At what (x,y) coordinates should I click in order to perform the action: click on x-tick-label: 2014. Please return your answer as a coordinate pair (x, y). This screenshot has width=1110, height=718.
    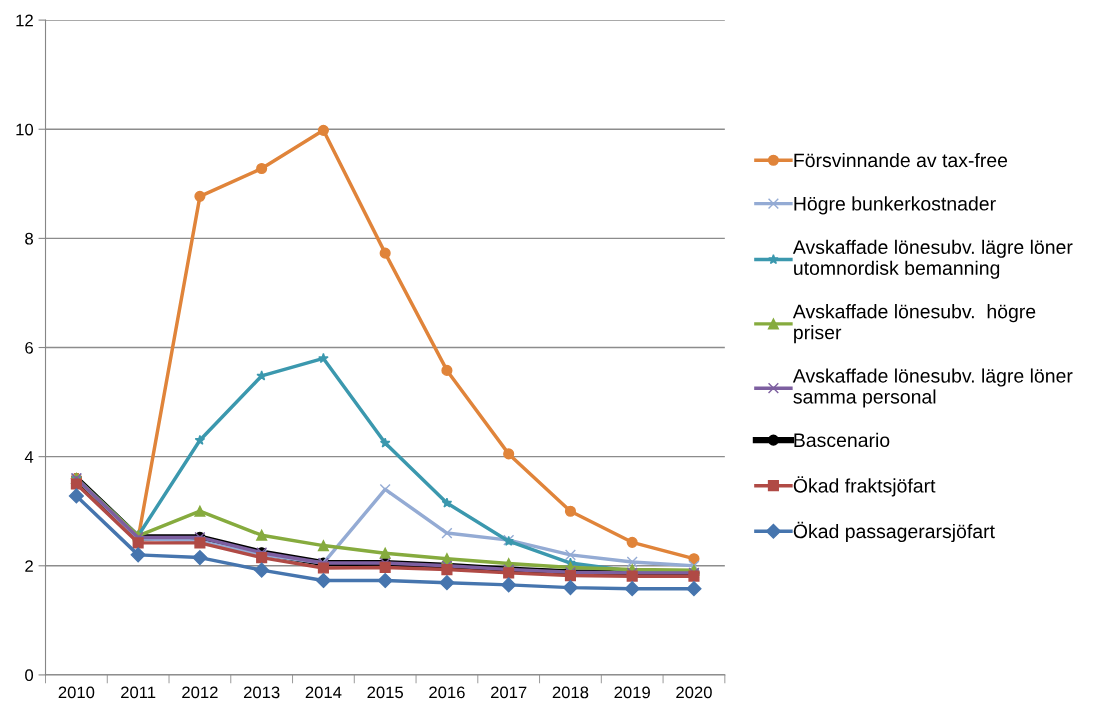
    Looking at the image, I should click on (323, 692).